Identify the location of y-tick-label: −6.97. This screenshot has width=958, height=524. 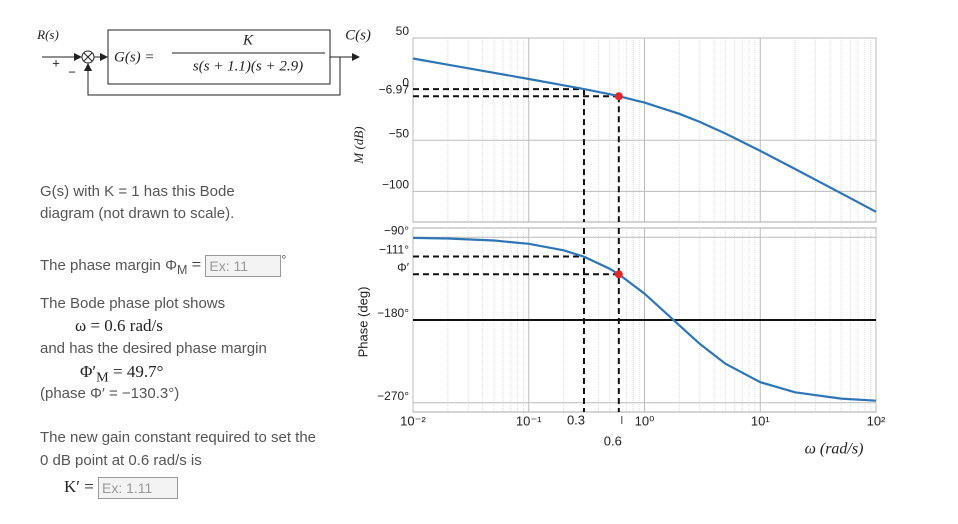
(394, 89).